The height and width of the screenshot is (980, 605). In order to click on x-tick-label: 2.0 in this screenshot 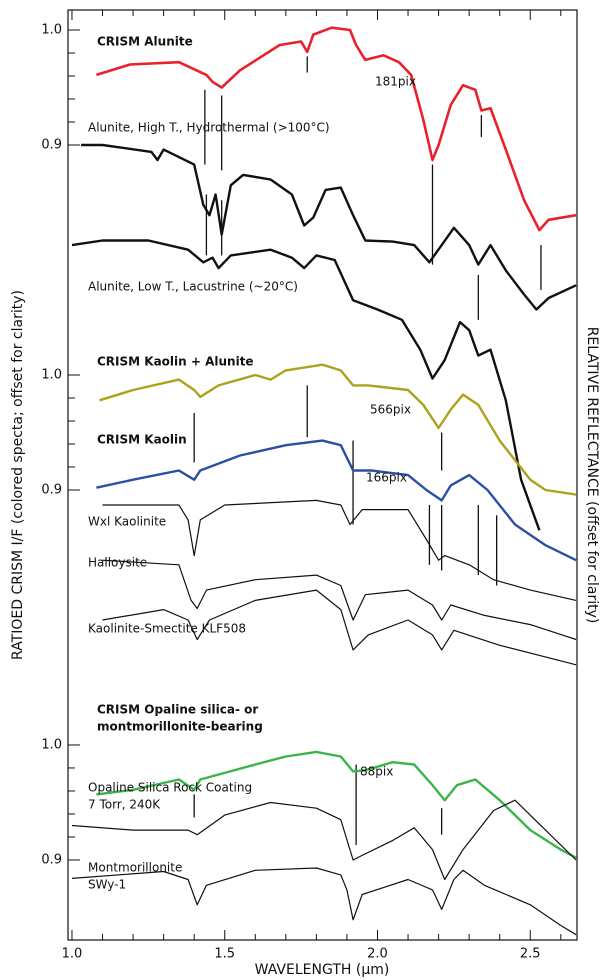, I will do `click(377, 954)`.